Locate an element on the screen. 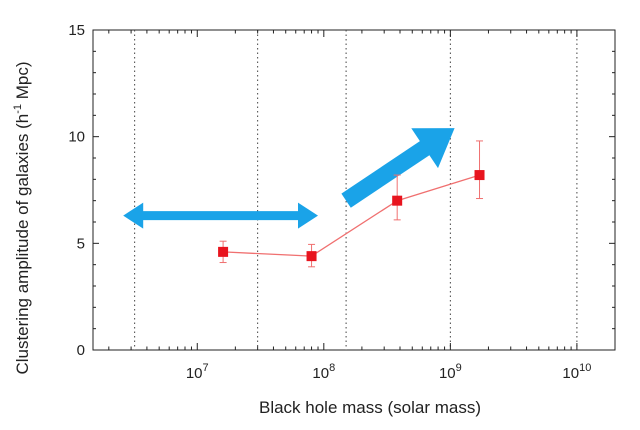  y-axis-title-main: Clustering amplitude of galaxies (h is located at coordinates (22, 244).